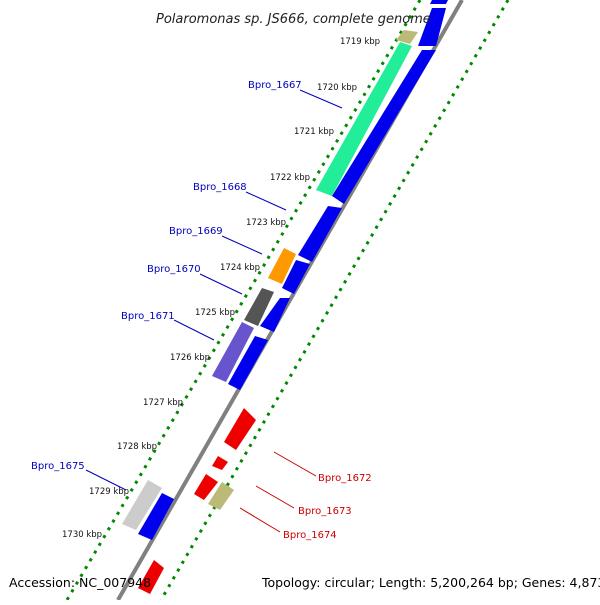 The width and height of the screenshot is (600, 605). Describe the element at coordinates (190, 358) in the screenshot. I see `tick-label: 1726 kbp` at that location.